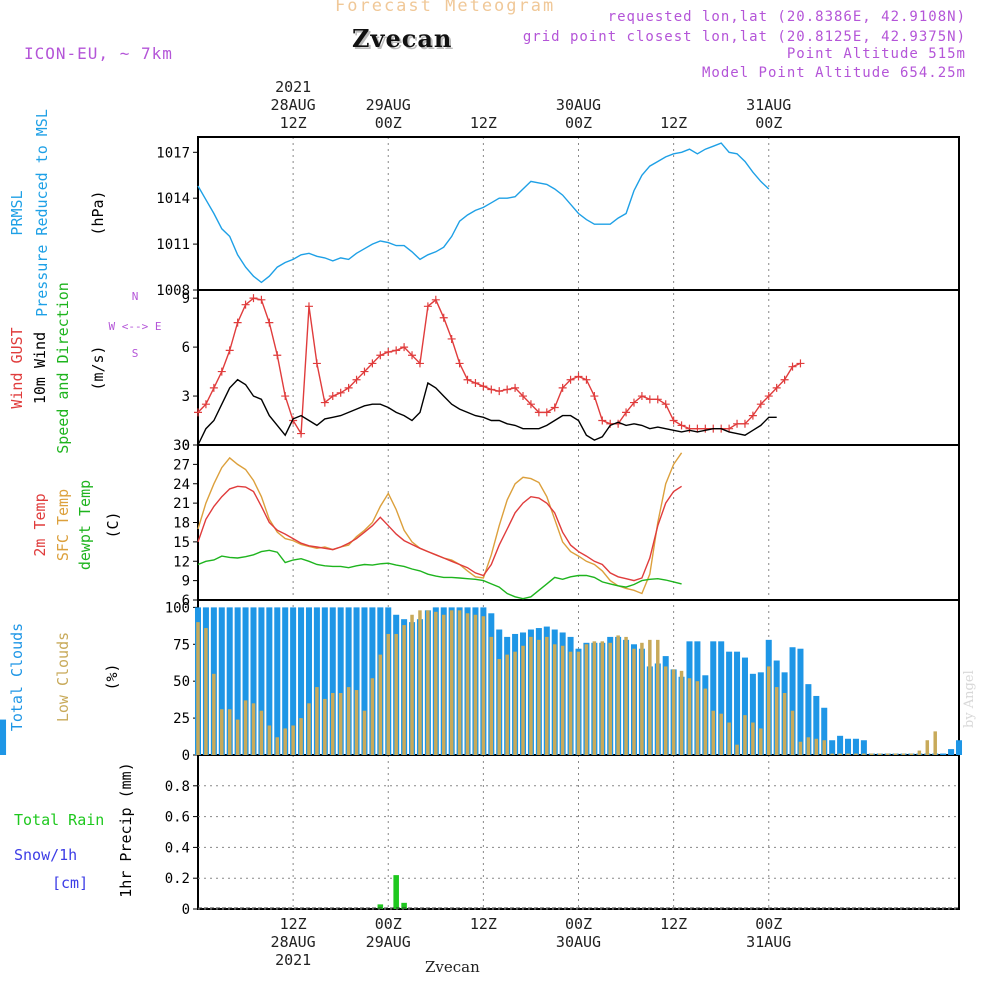 This screenshot has width=1000, height=1000. What do you see at coordinates (177, 787) in the screenshot?
I see `y-tick-label: 0.8` at bounding box center [177, 787].